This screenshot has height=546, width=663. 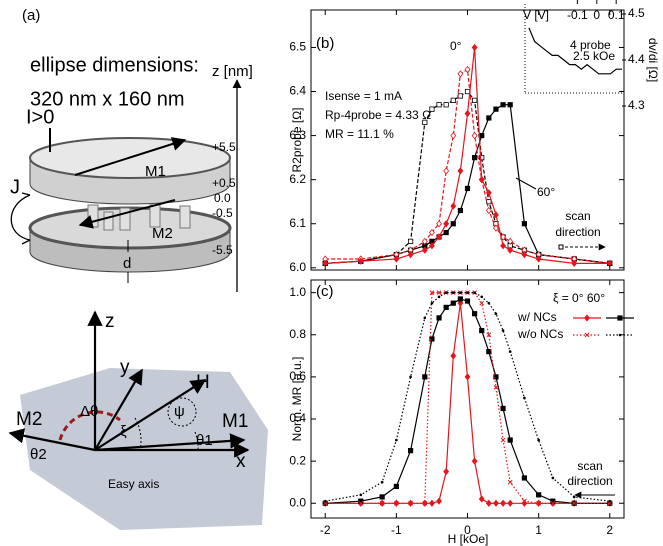 I want to click on coupling-label: J, so click(x=15, y=187).